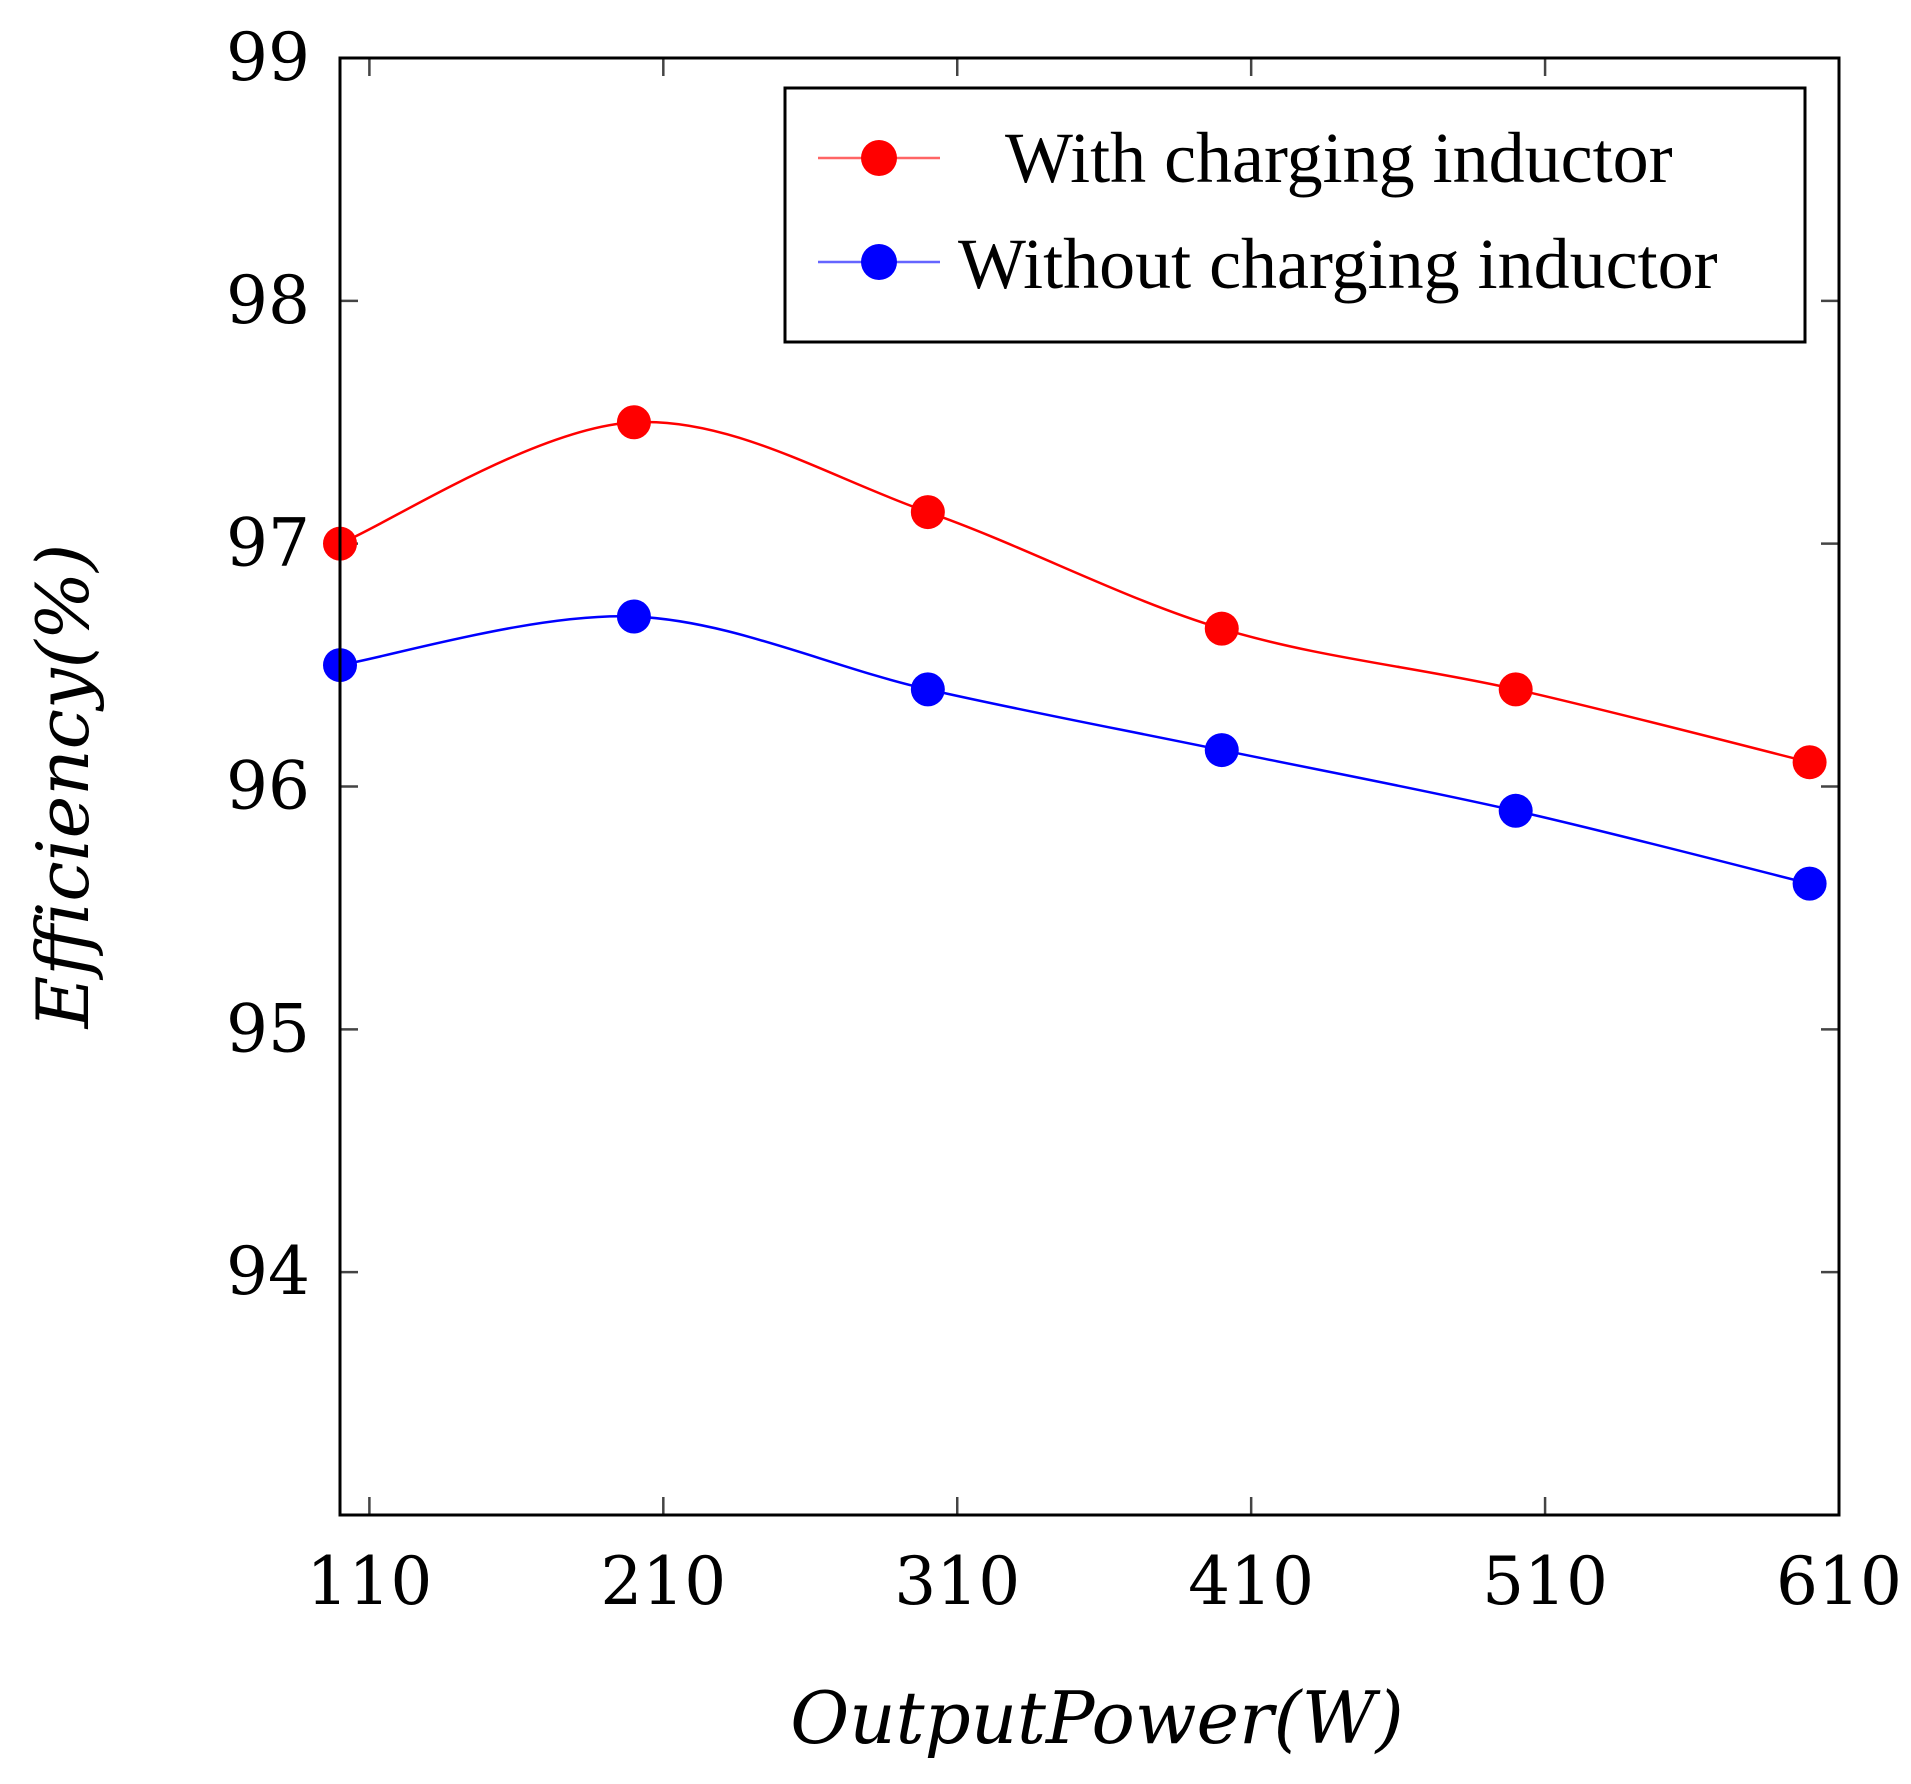 The image size is (1911, 1784). Describe the element at coordinates (1339, 158) in the screenshot. I see `legend-label-with: With charging inductor` at that location.